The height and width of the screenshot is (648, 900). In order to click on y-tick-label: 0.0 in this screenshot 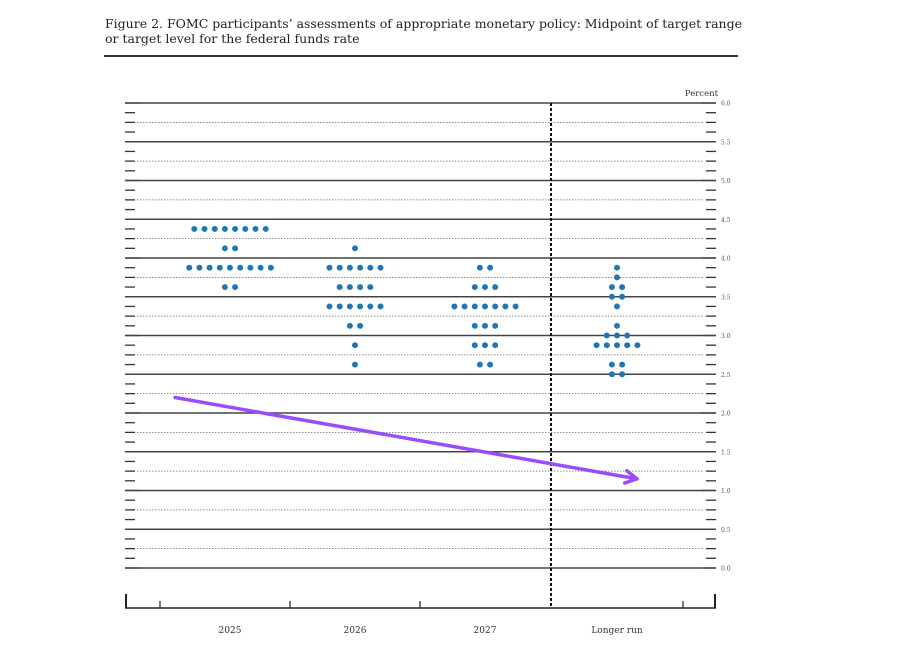, I will do `click(726, 569)`.